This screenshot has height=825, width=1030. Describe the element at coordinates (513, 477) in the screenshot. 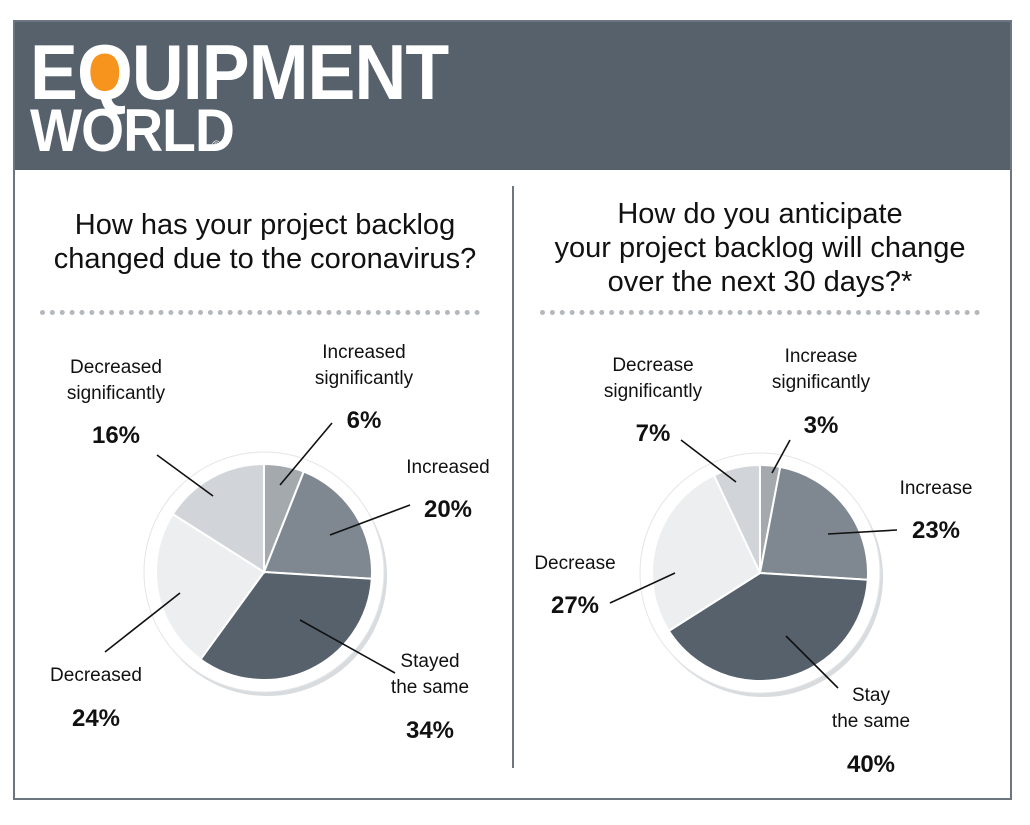

I see `column-divider` at that location.